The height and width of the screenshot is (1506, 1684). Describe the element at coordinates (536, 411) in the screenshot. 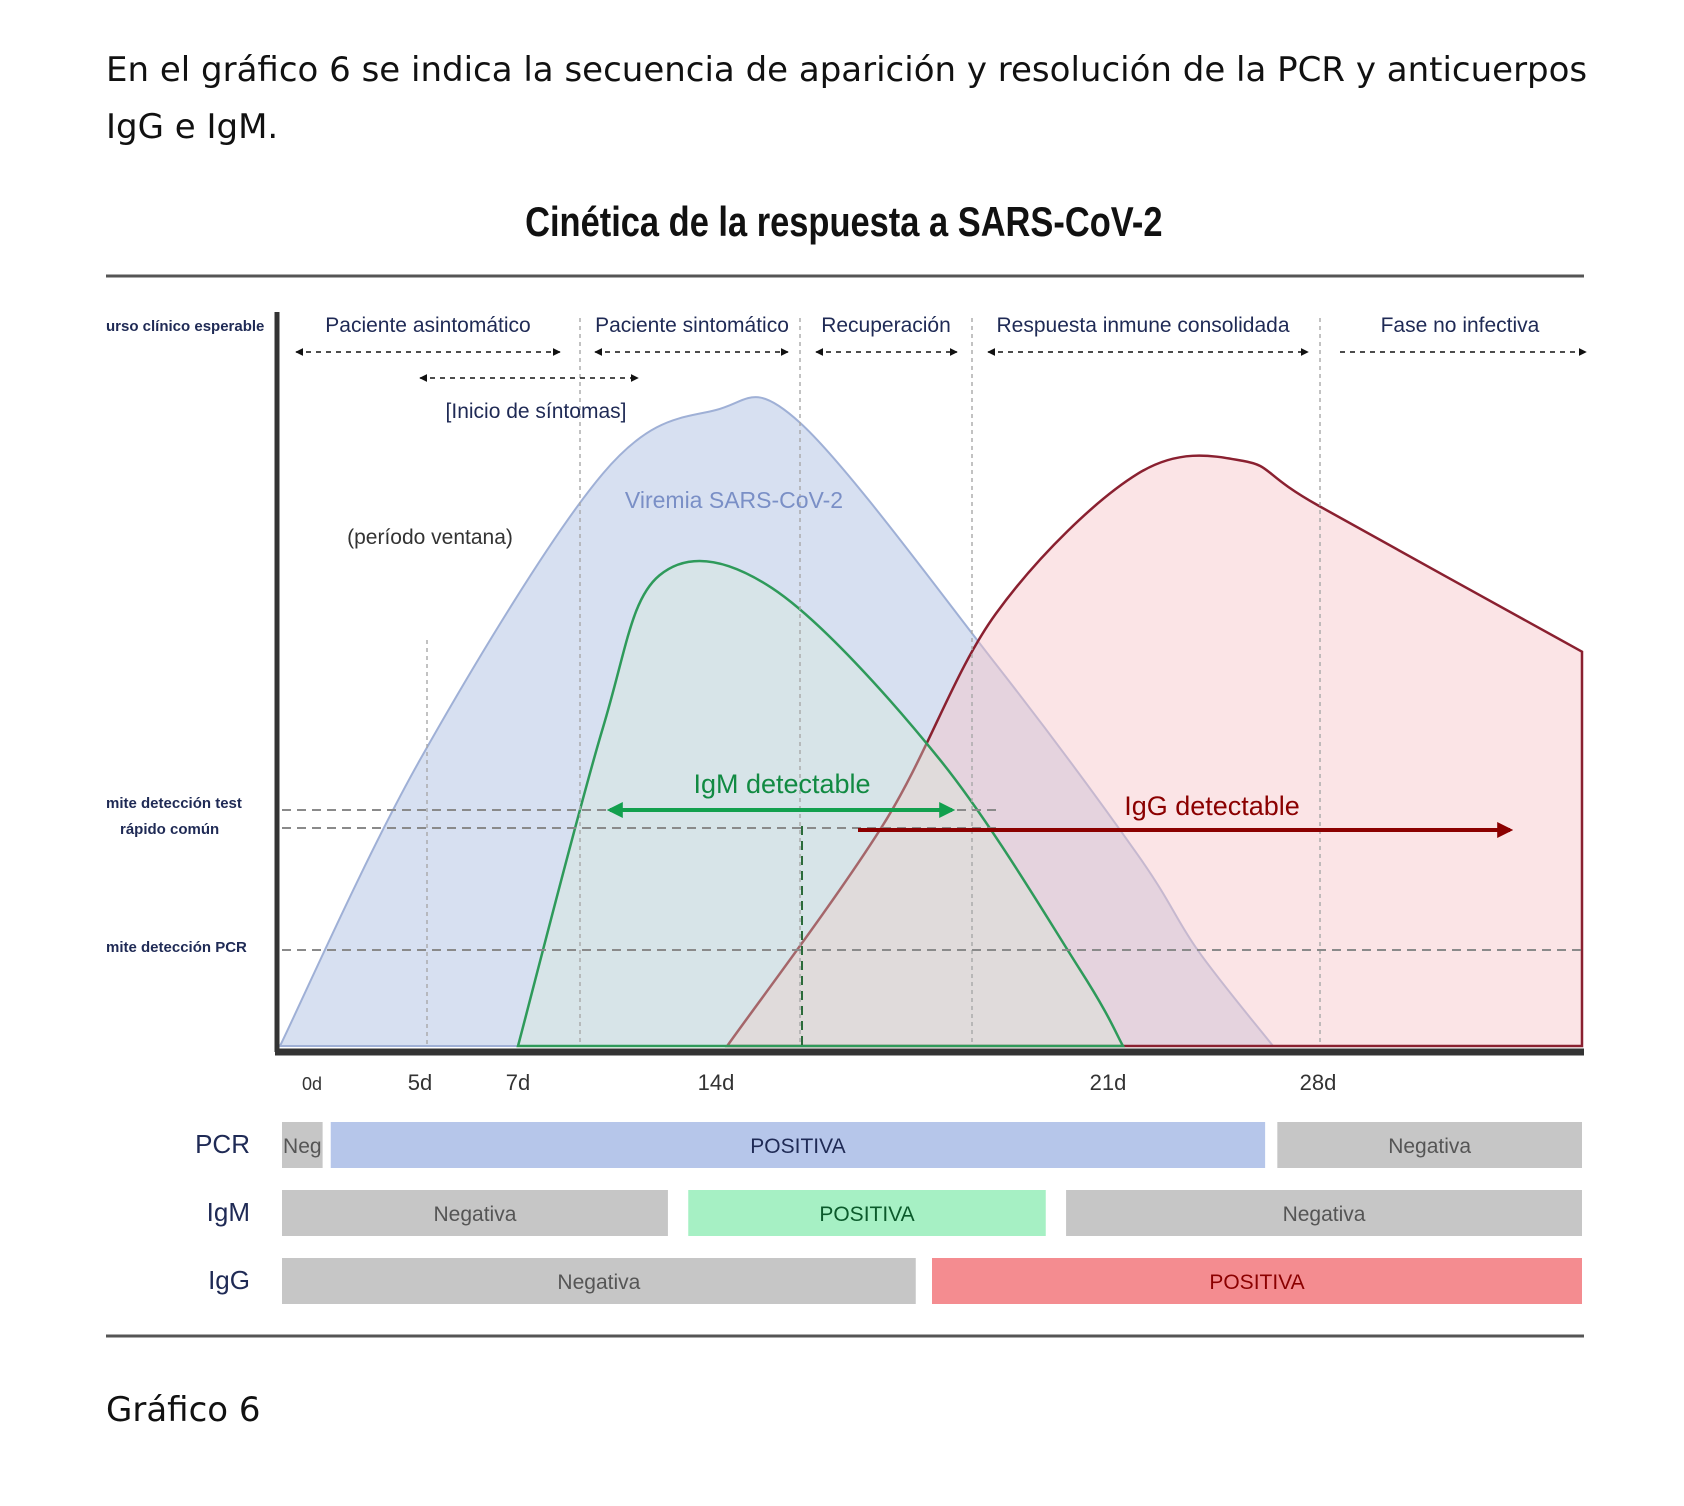

I see `symptom-onset-label: [Inicio de síntomas]` at that location.